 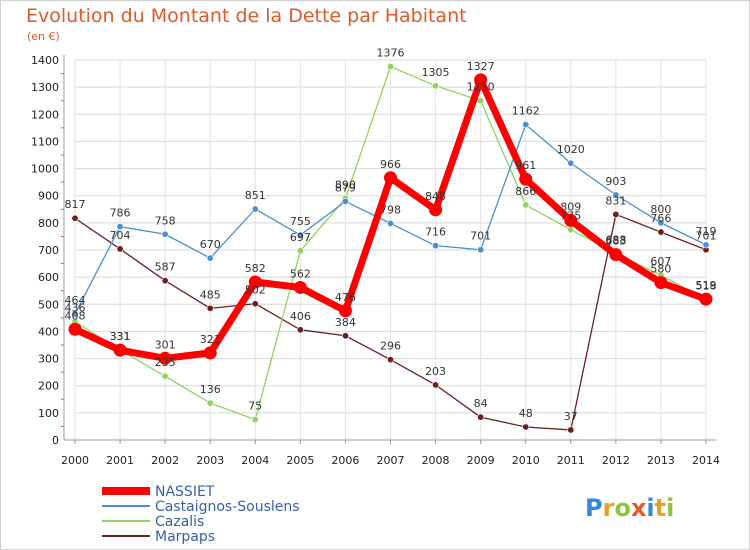 I want to click on x-tick-label: 2002, so click(x=165, y=460).